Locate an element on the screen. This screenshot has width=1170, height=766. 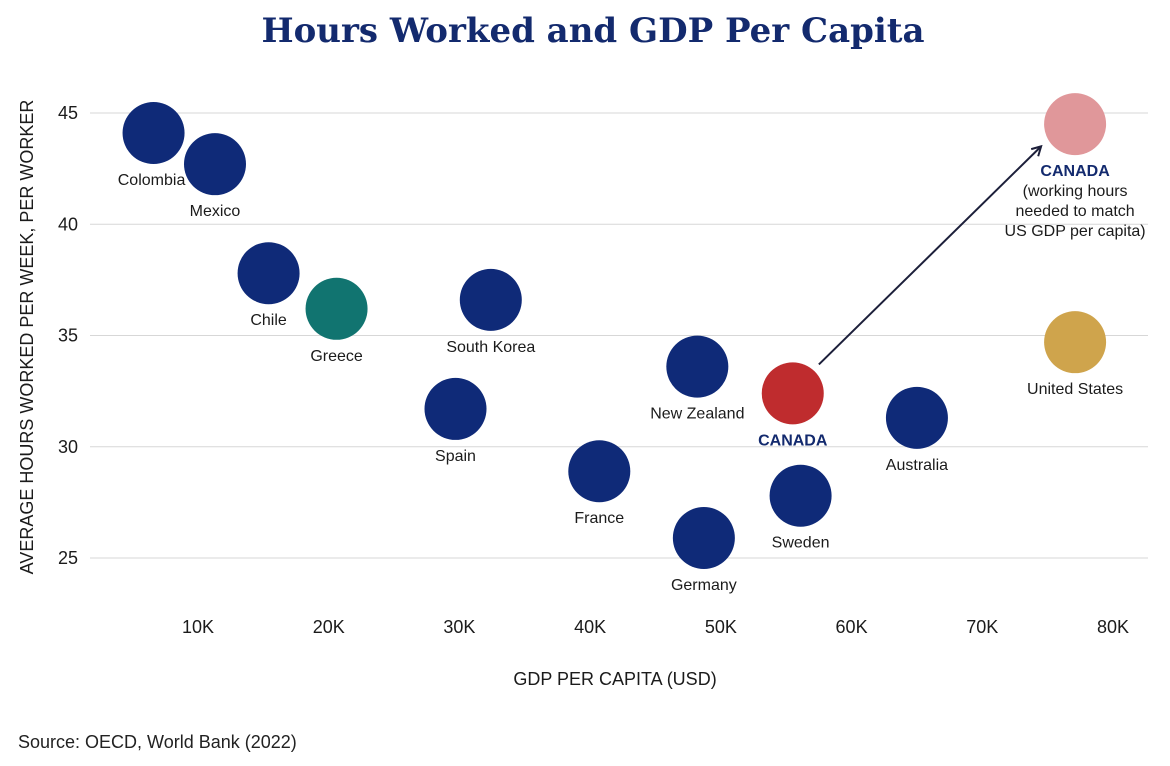
point-spain is located at coordinates (455, 408).